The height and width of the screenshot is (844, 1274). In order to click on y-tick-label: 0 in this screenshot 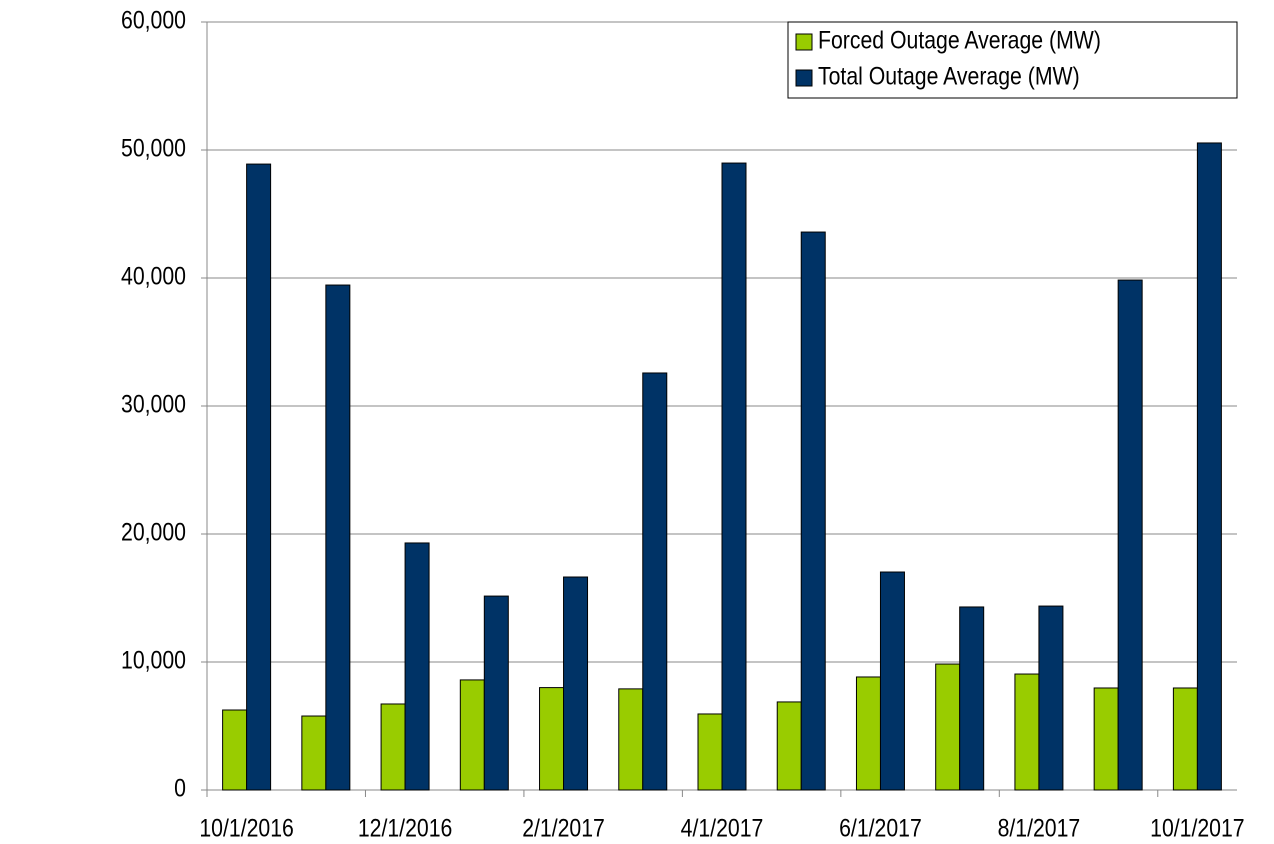, I will do `click(180, 788)`.